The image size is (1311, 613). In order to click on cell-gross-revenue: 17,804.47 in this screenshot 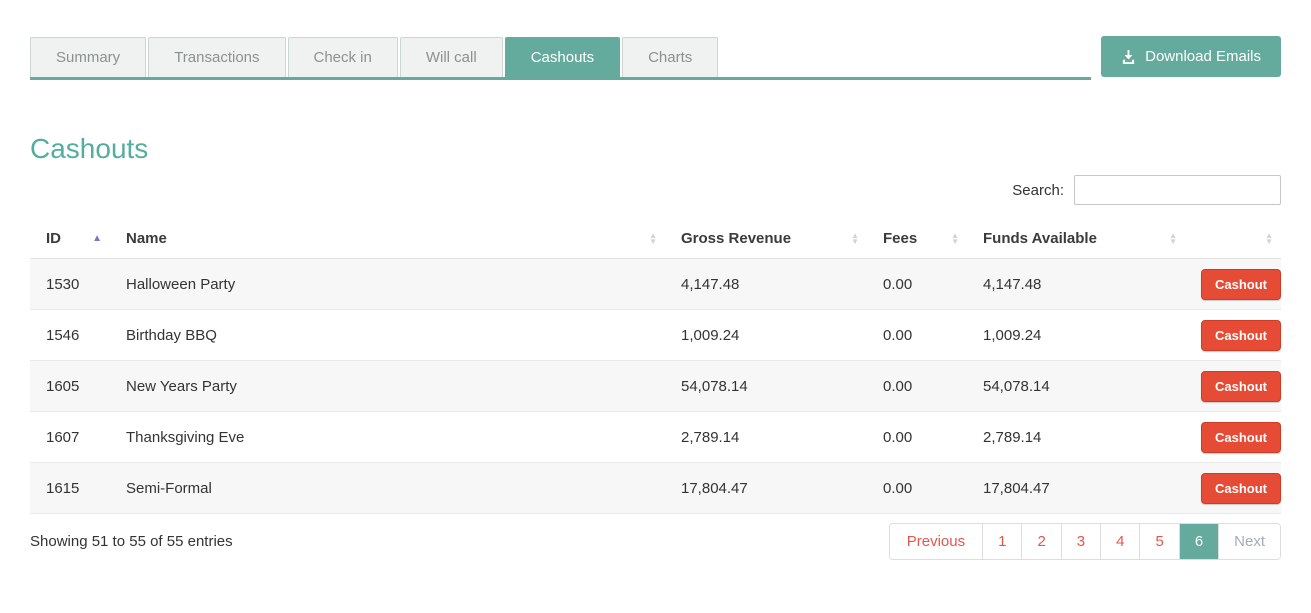, I will do `click(766, 488)`.